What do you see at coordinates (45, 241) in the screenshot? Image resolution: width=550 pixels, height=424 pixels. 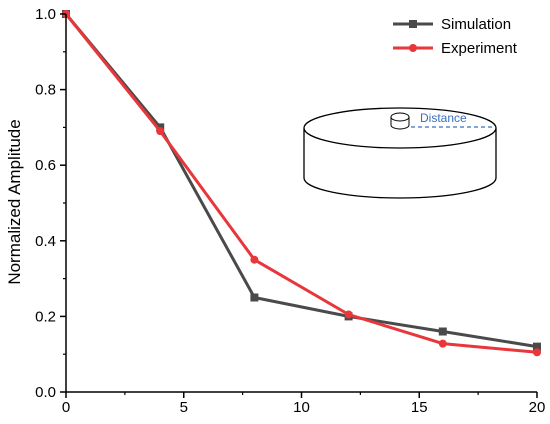 I see `y-tick-label: 0.4` at bounding box center [45, 241].